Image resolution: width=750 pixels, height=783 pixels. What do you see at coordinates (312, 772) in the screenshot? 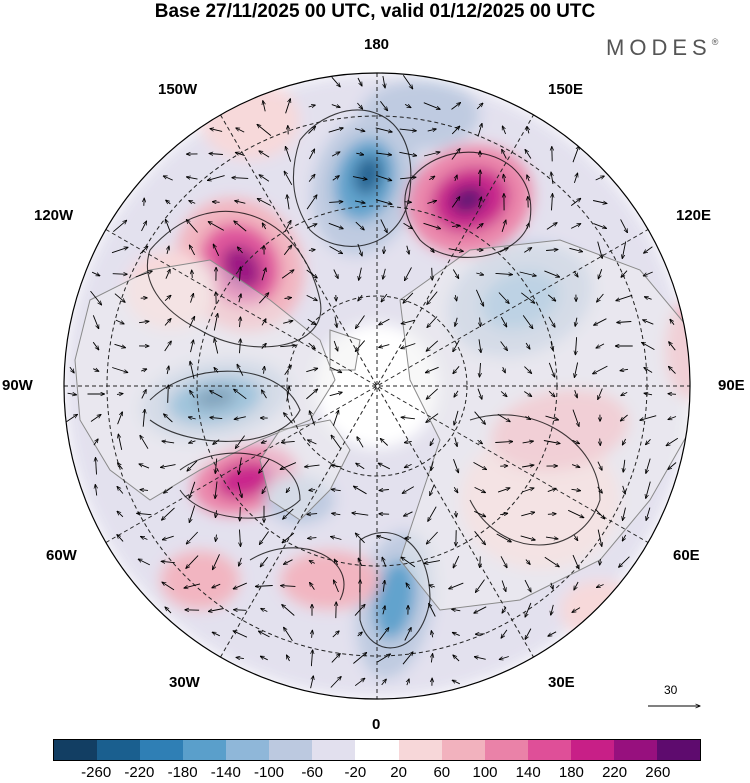
I see `colorbar-tick-label: -60` at bounding box center [312, 772].